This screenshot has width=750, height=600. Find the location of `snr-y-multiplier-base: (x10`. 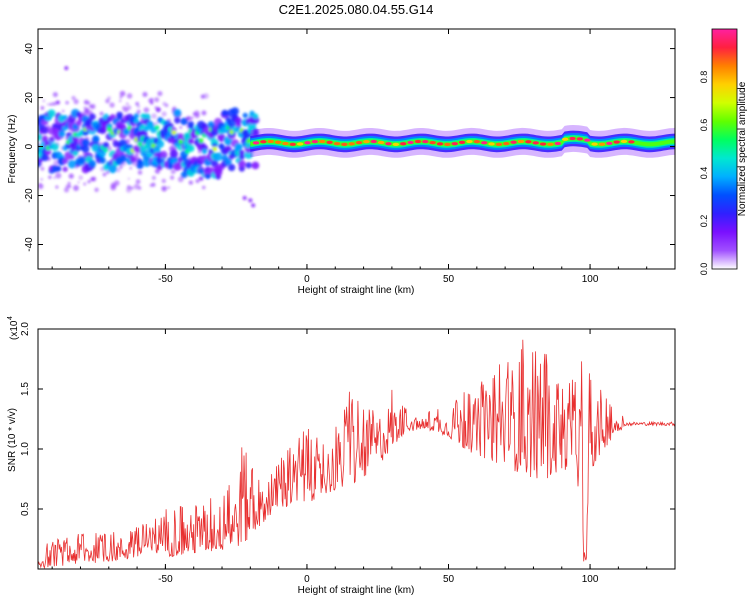

snr-y-multiplier-base: (x10 is located at coordinates (14, 330).